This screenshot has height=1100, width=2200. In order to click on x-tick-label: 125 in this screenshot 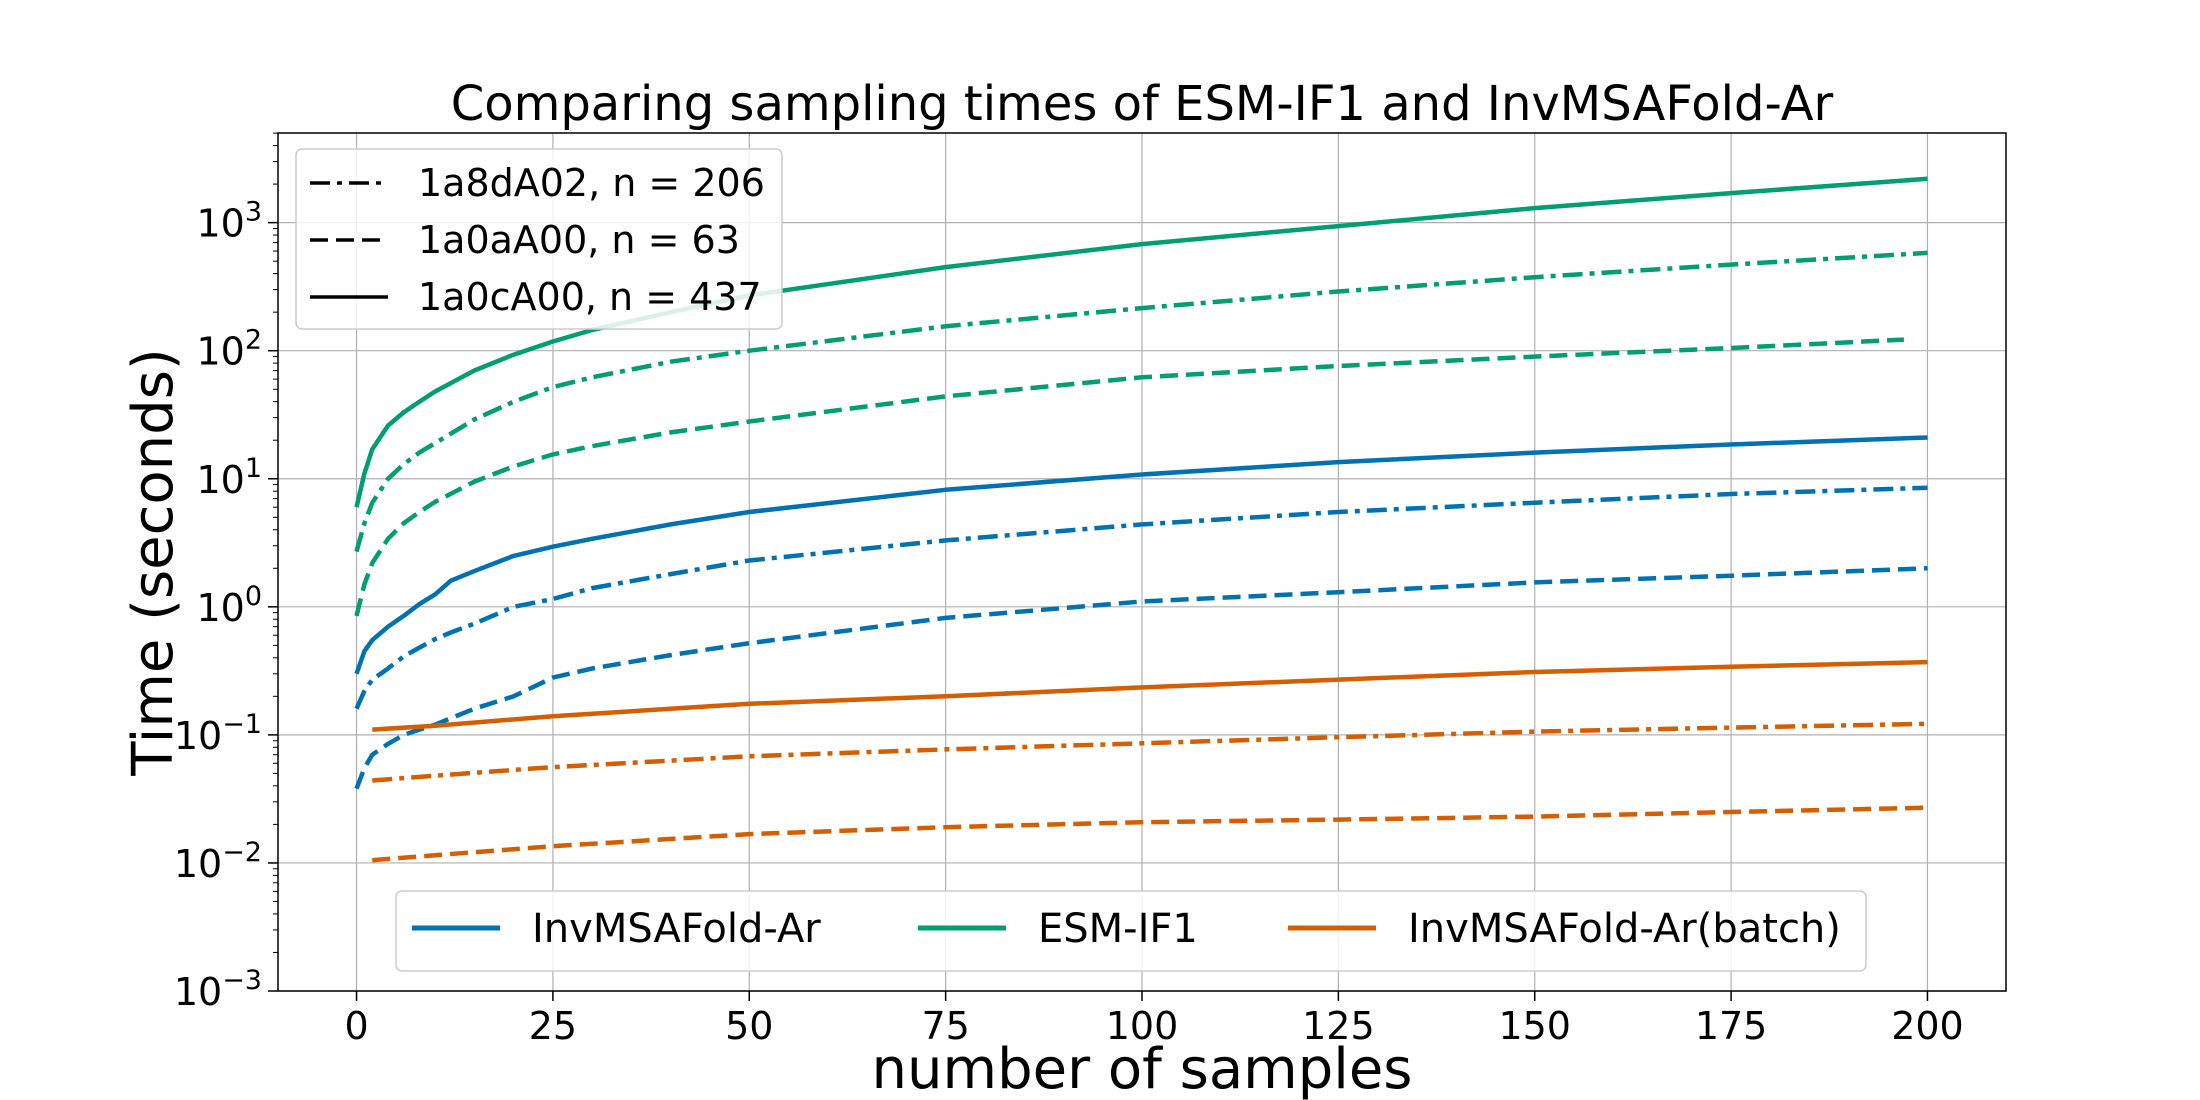, I will do `click(1338, 1026)`.